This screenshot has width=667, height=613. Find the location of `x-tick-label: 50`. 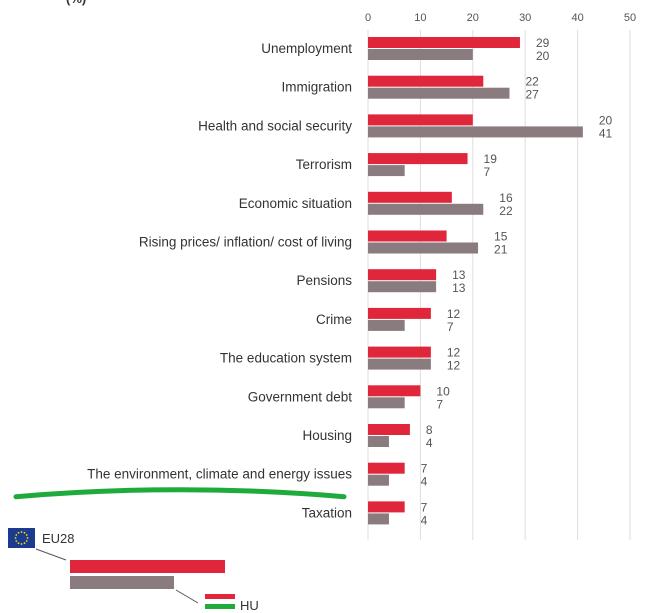

x-tick-label: 50 is located at coordinates (630, 18).